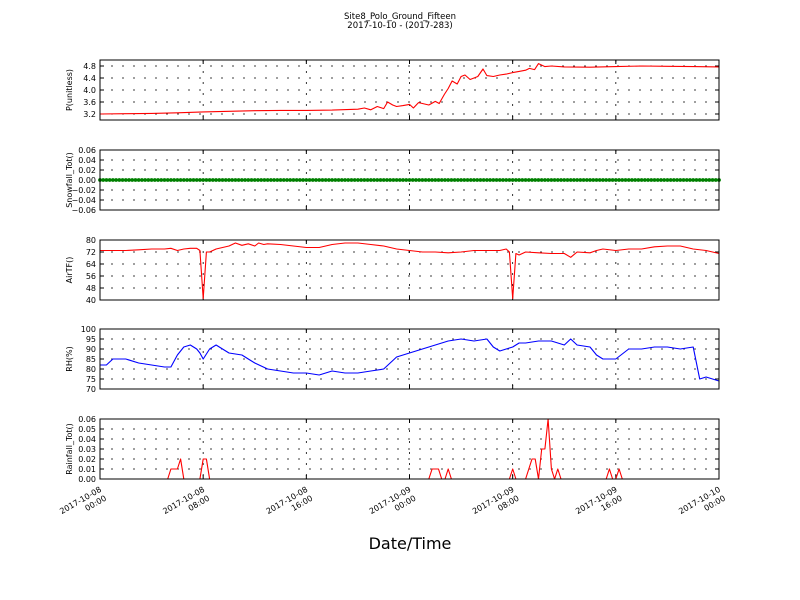 The height and width of the screenshot is (600, 800). Describe the element at coordinates (87, 479) in the screenshot. I see `y-tick-label: 0.00` at that location.